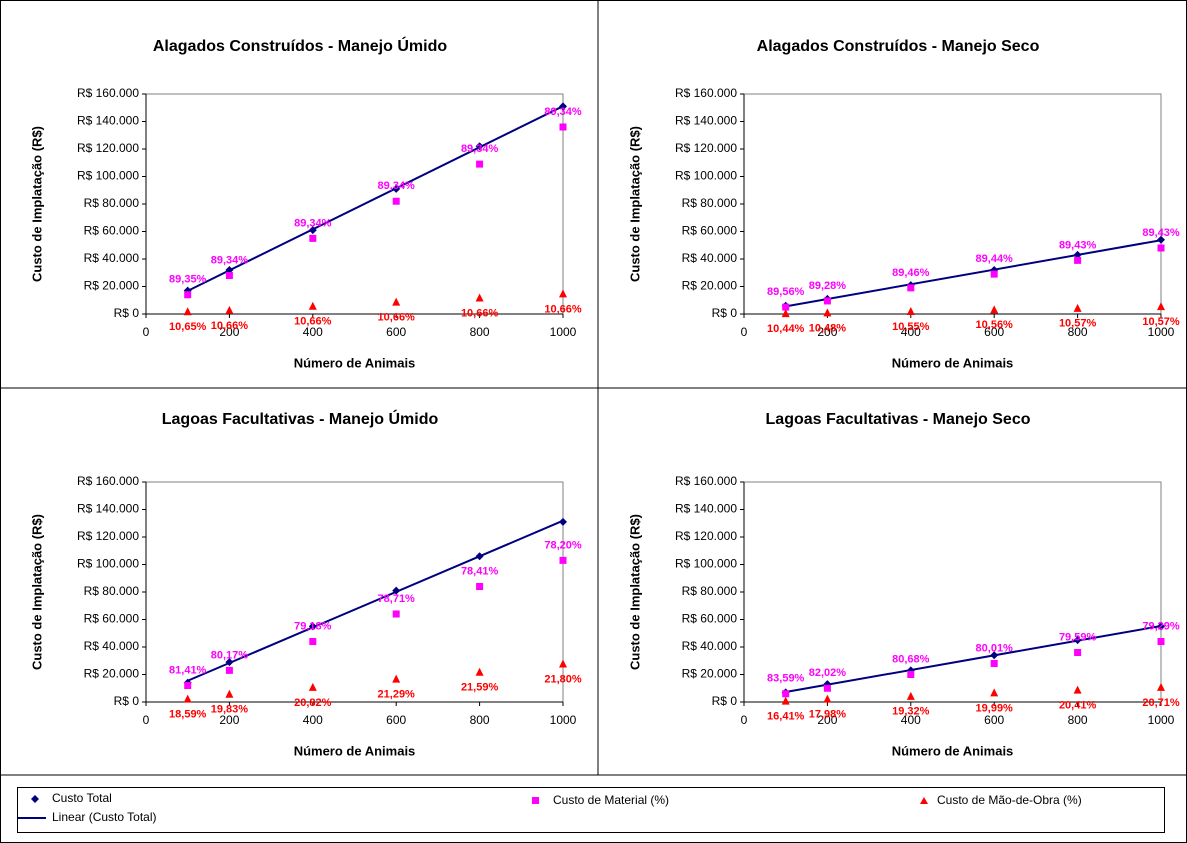 Image resolution: width=1187 pixels, height=843 pixels. What do you see at coordinates (828, 714) in the screenshot?
I see `point-label: 17,98%` at bounding box center [828, 714].